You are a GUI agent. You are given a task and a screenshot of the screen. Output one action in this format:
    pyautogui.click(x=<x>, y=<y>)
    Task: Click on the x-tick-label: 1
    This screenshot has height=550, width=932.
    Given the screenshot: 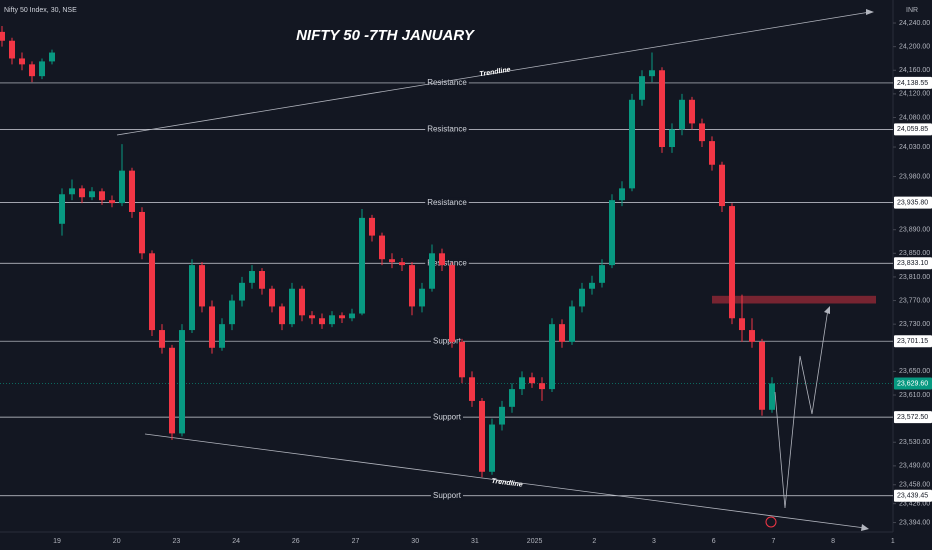 What is the action you would take?
    pyautogui.click(x=893, y=541)
    